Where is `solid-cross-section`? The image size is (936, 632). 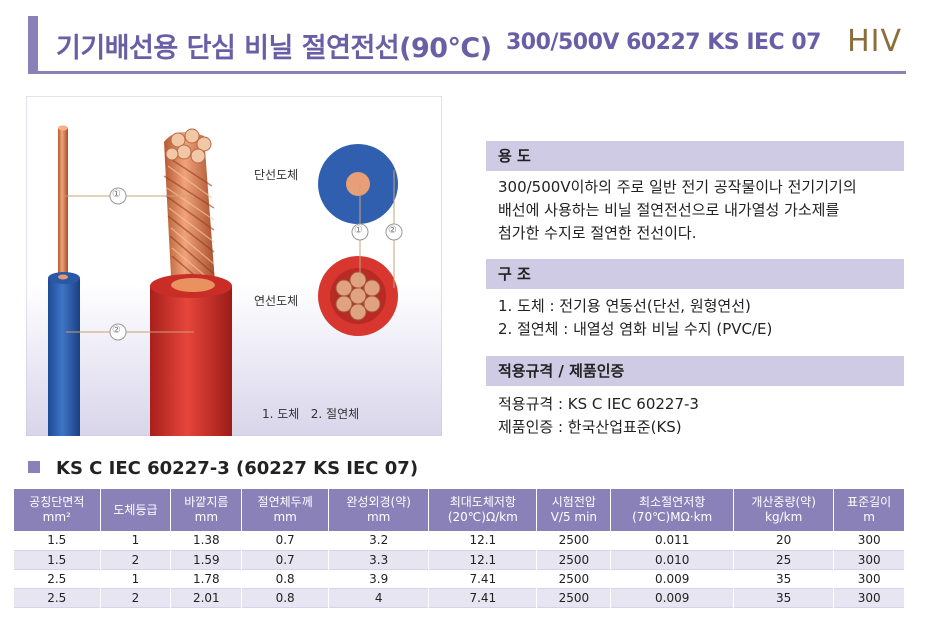
solid-cross-section is located at coordinates (358, 184).